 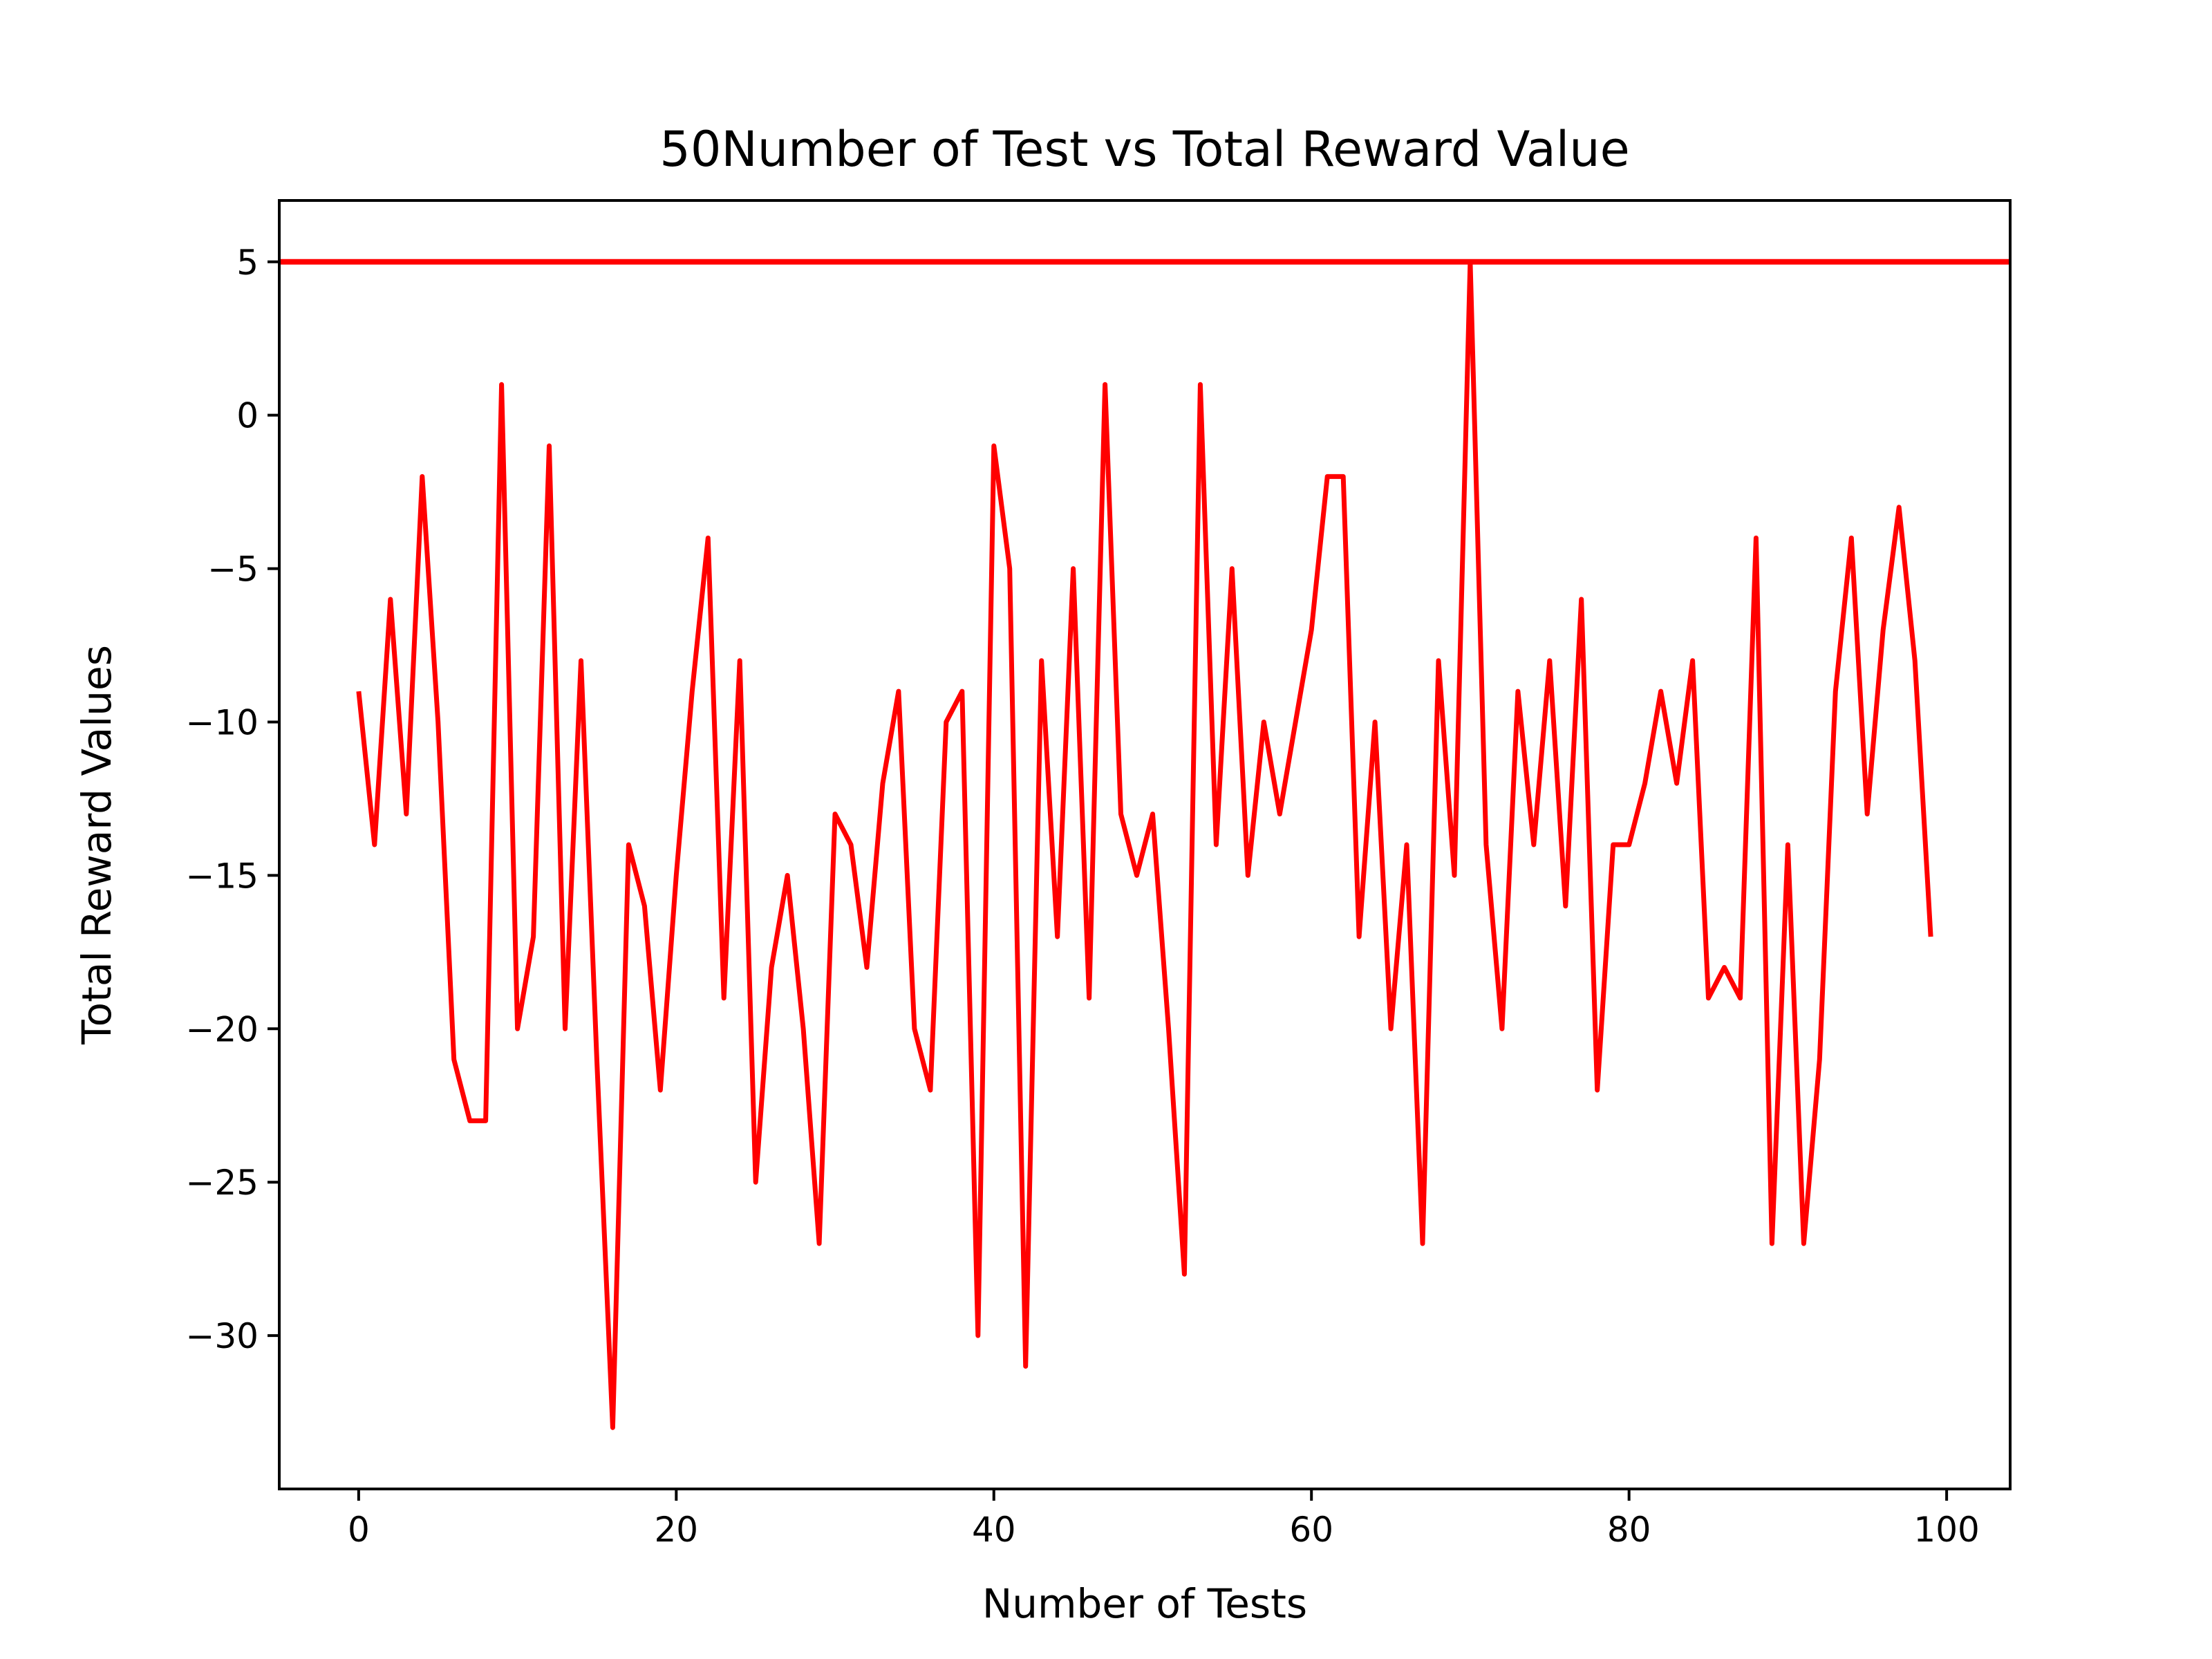 What do you see at coordinates (248, 416) in the screenshot?
I see `y-tick-label: 0` at bounding box center [248, 416].